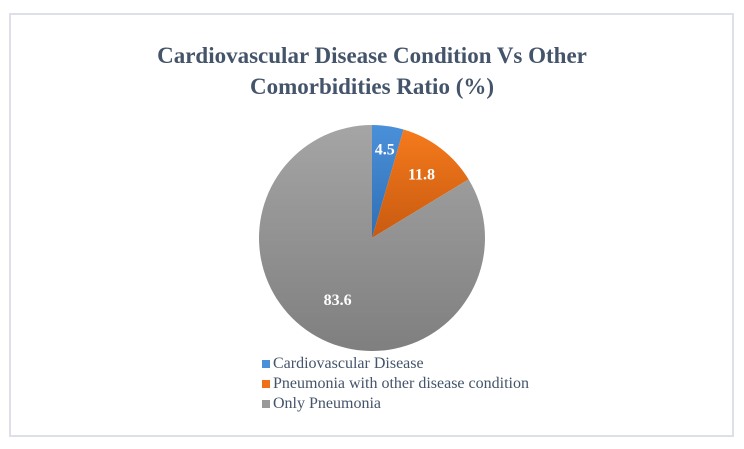  I want to click on pie-data-label: 11.8, so click(421, 174).